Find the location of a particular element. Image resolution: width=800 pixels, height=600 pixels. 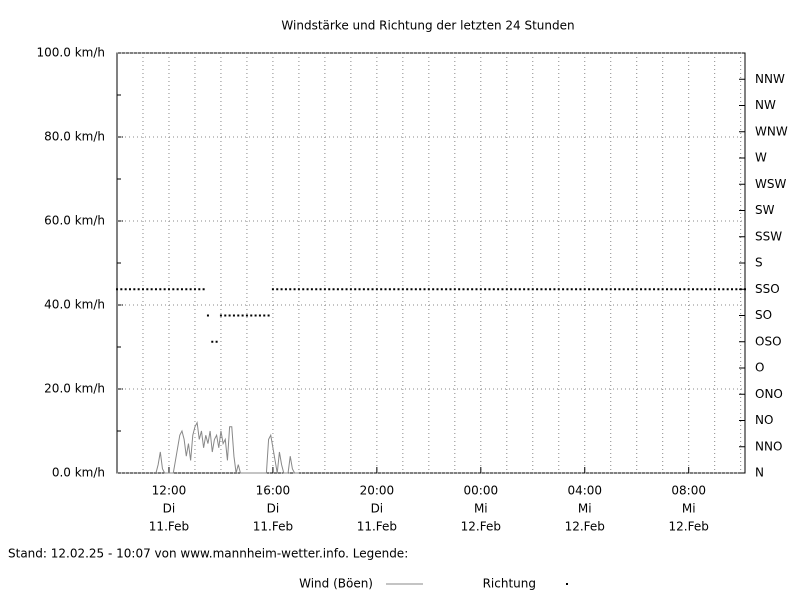

wind-line is located at coordinates (227, 447).